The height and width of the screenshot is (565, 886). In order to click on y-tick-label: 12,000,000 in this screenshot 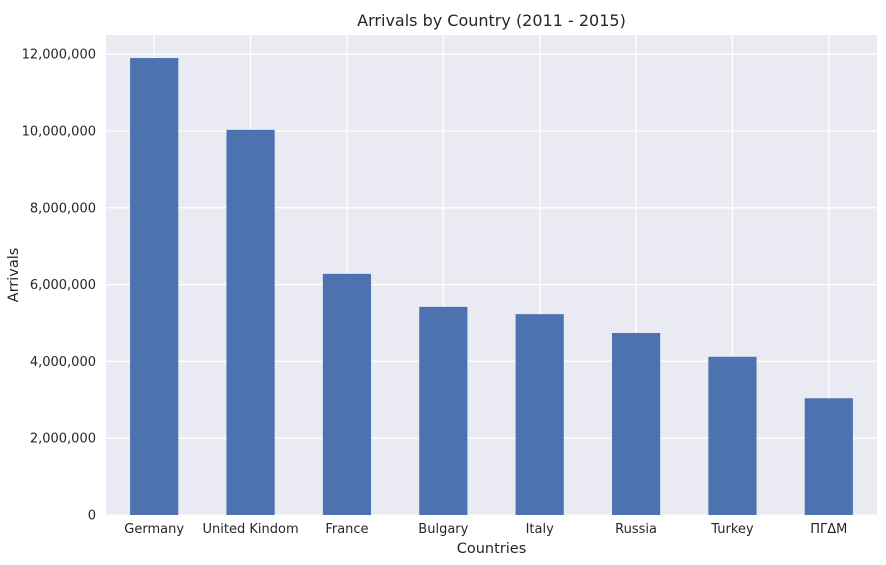, I will do `click(59, 55)`.